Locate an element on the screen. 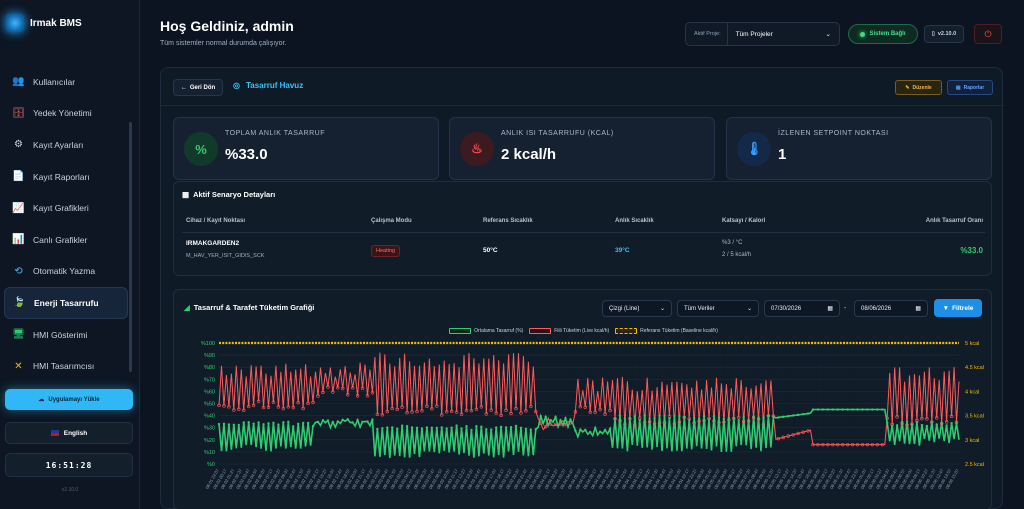 This screenshot has height=509, width=1024. scenario-title-text: Aktif Senaryo Detayları is located at coordinates (234, 194).